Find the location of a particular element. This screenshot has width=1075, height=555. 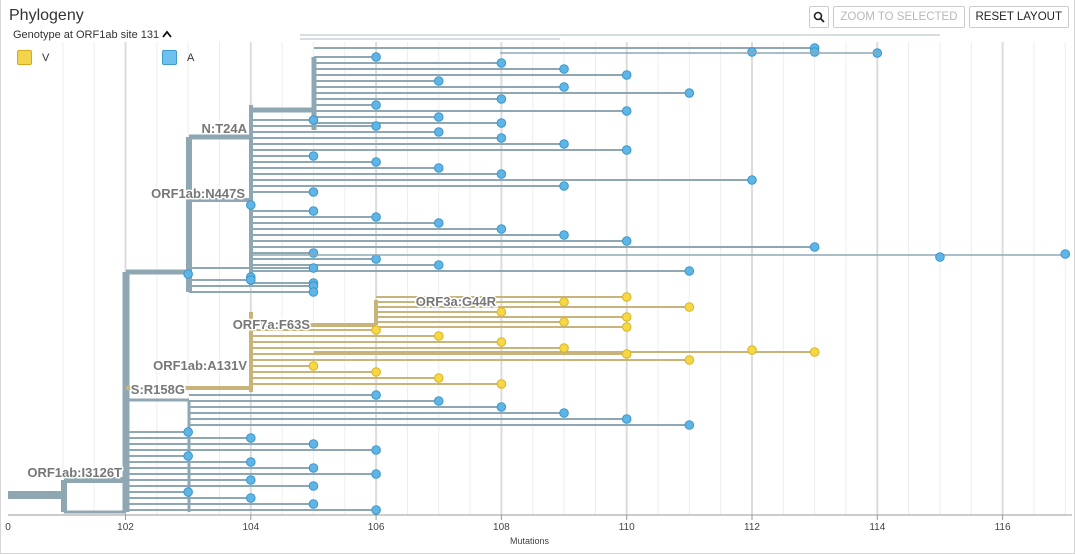

x-axis-tick-label: 110 is located at coordinates (627, 527).